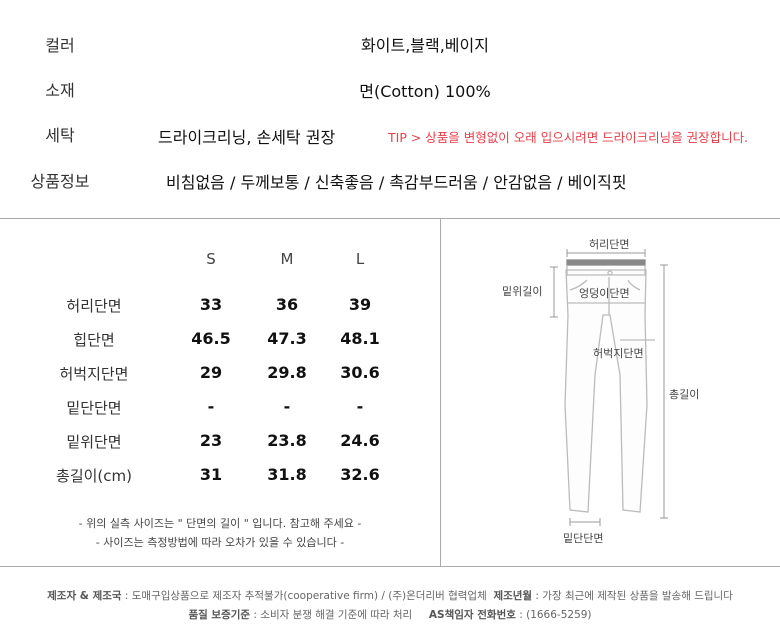  Describe the element at coordinates (632, 596) in the screenshot. I see `footer-value: : 가장 최근에 제작된 상품을 발송해 드립니다` at that location.